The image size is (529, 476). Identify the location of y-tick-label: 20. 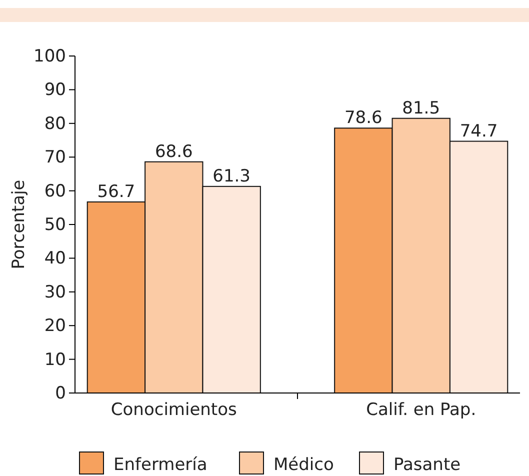
(55, 326).